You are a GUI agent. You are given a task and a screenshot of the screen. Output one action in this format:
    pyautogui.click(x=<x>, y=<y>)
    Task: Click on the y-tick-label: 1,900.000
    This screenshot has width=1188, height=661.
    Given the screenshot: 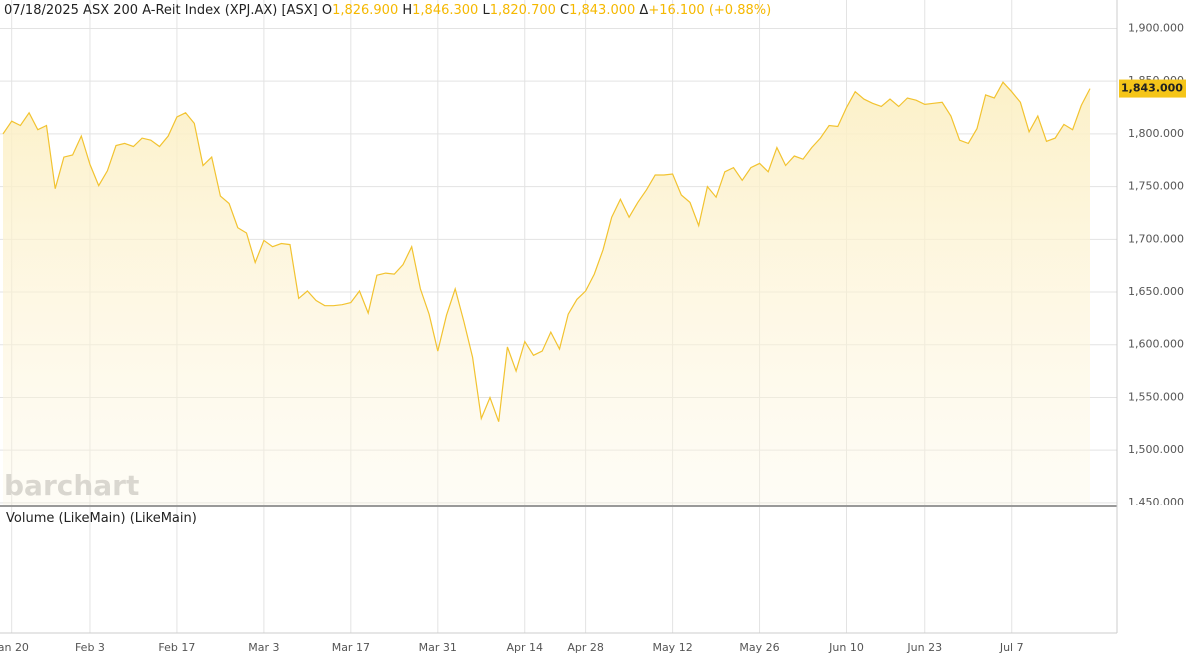 What is the action you would take?
    pyautogui.click(x=1156, y=27)
    